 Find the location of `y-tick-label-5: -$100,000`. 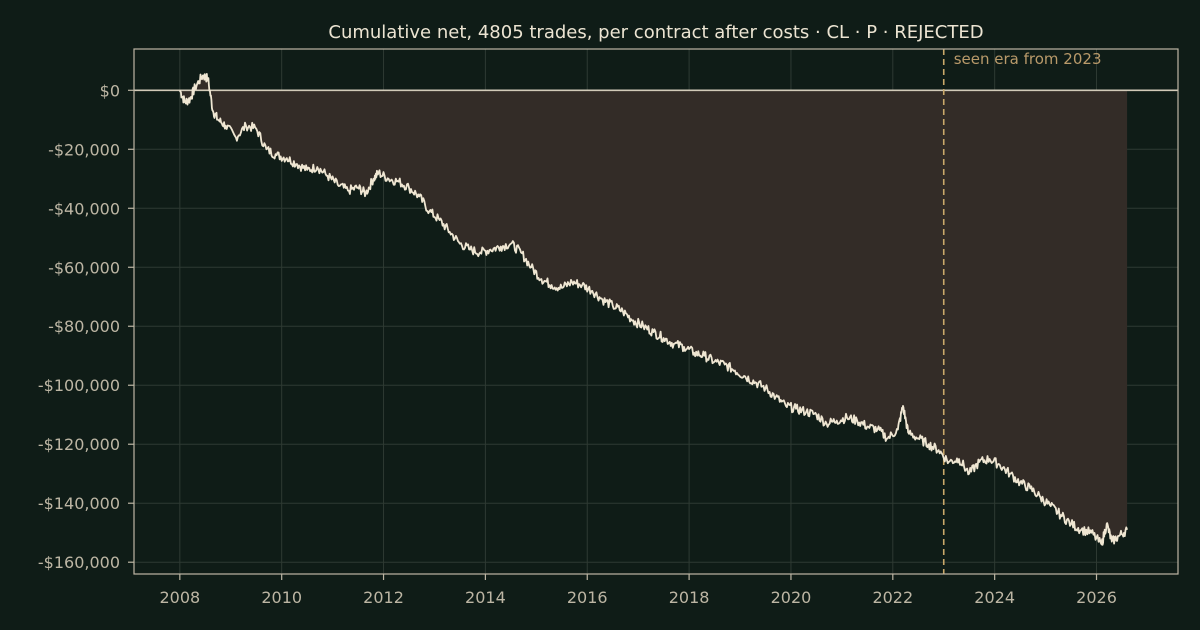

y-tick-label-5: -$100,000 is located at coordinates (79, 385).